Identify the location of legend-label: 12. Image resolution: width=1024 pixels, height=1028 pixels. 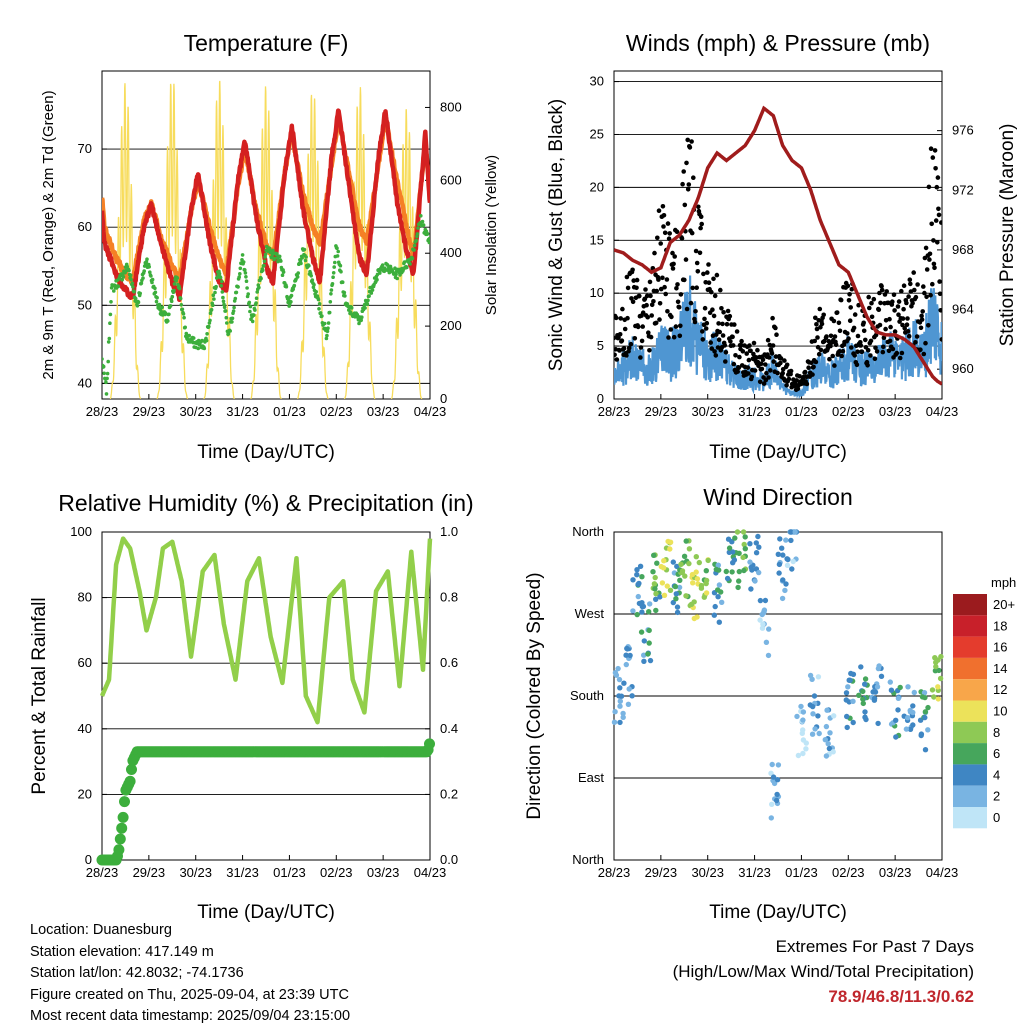
(1000, 689).